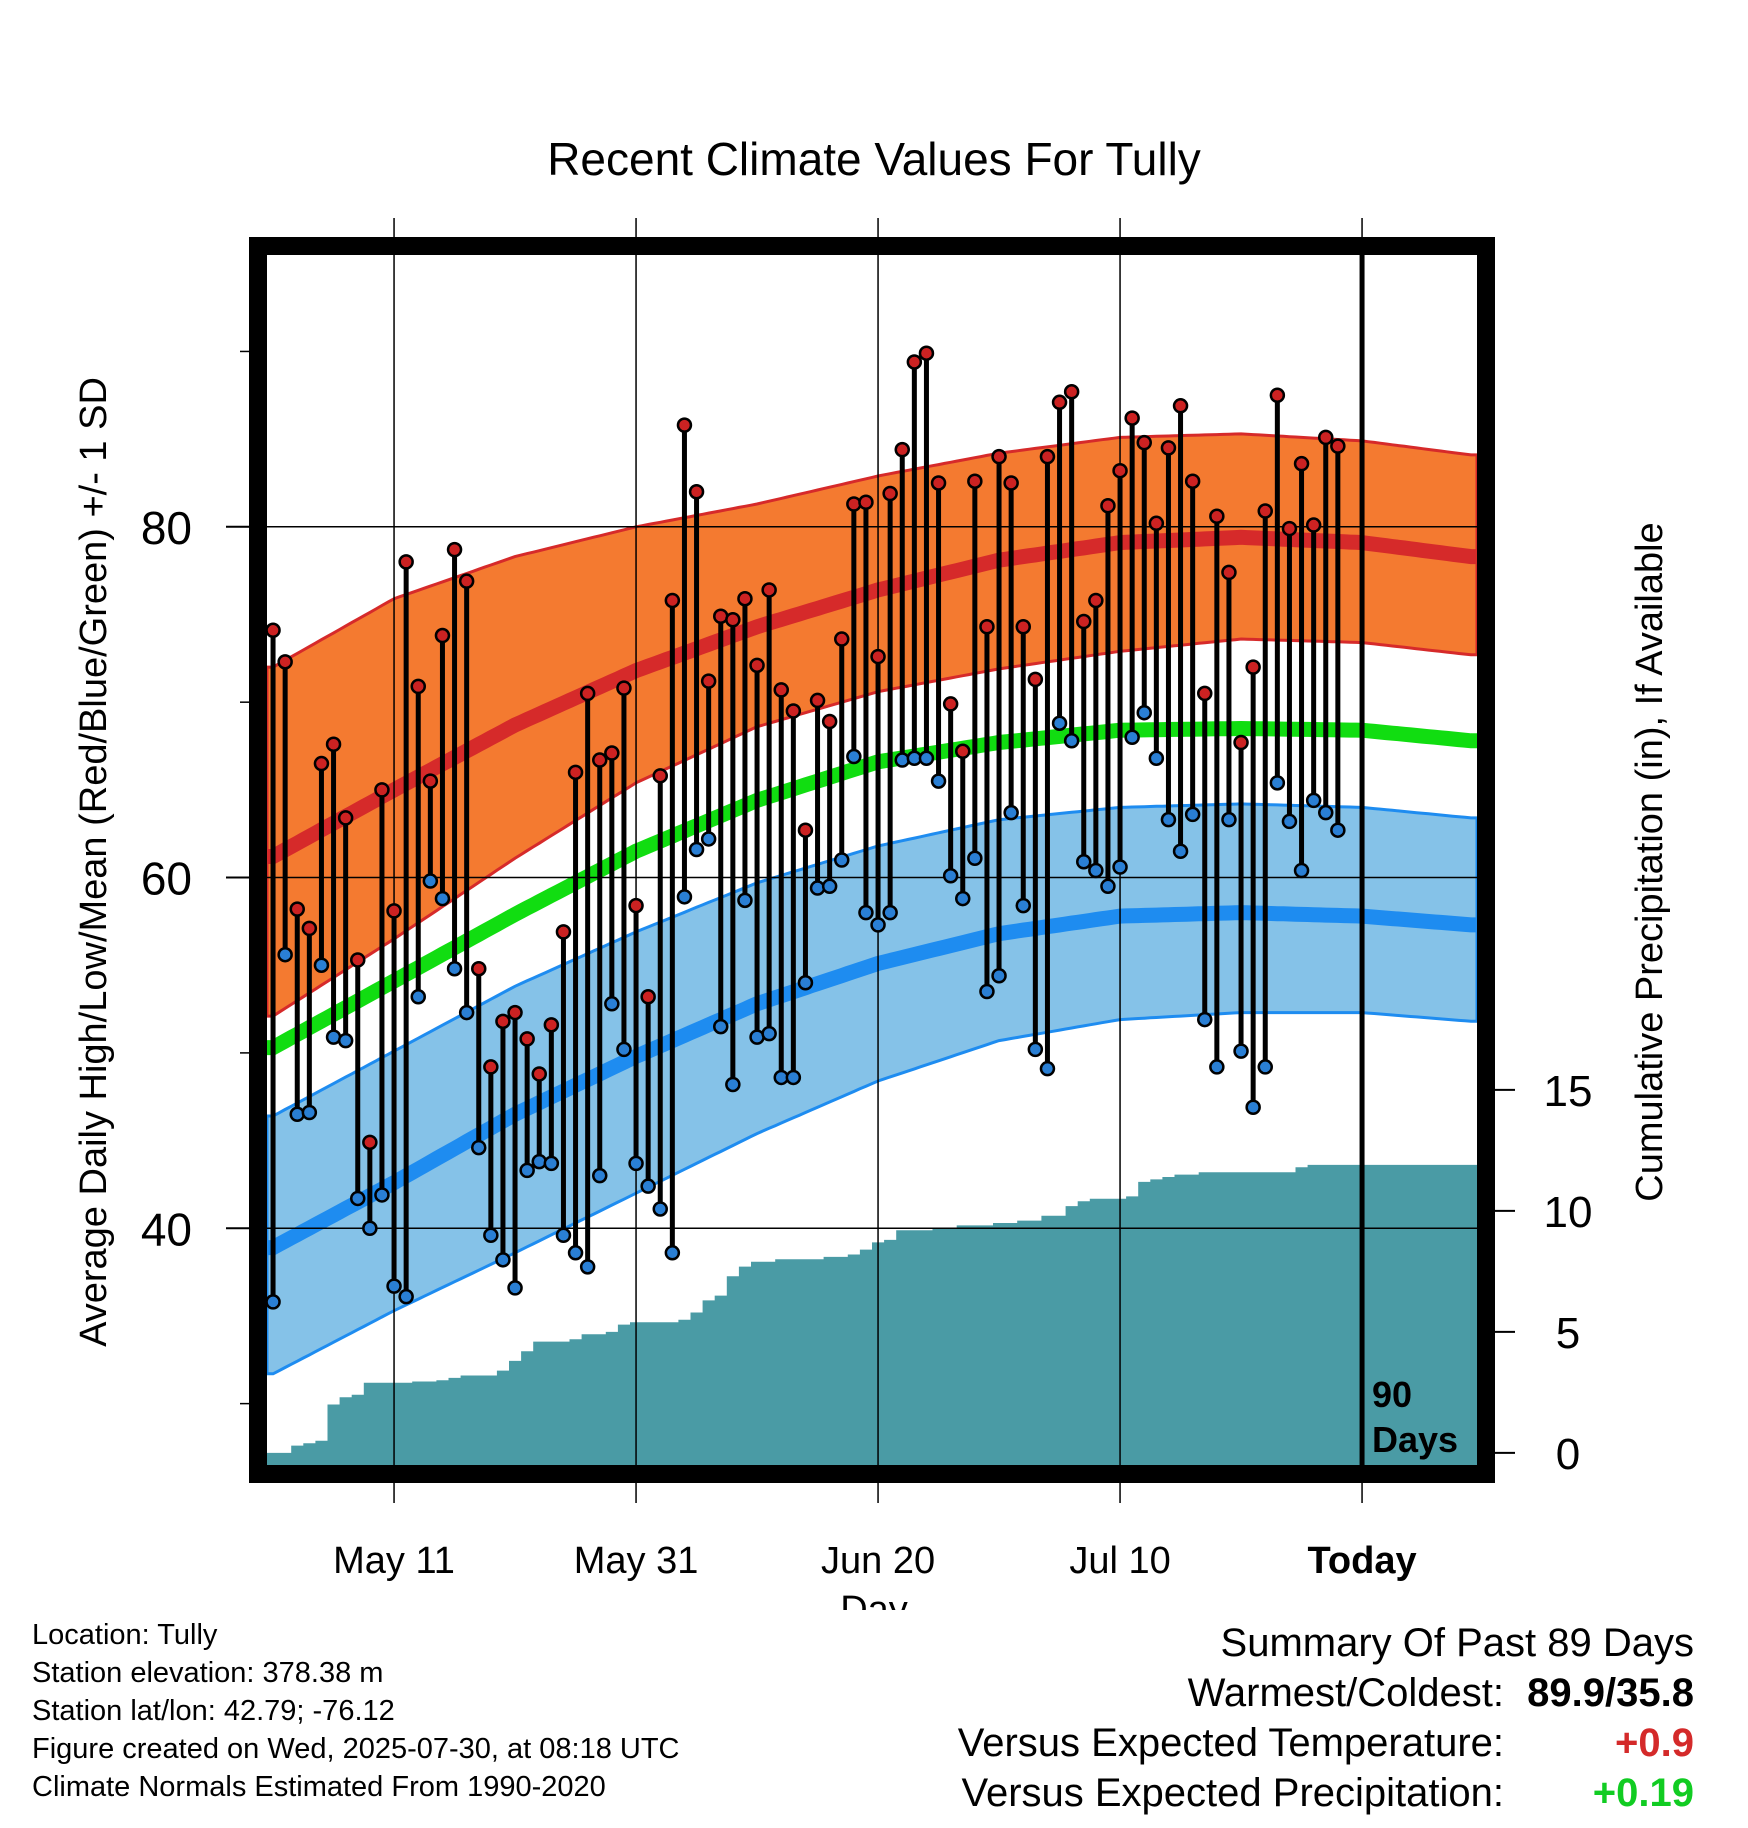 The width and height of the screenshot is (1748, 1828). I want to click on temp-label: Versus Expected Temperature:, so click(1230, 1743).